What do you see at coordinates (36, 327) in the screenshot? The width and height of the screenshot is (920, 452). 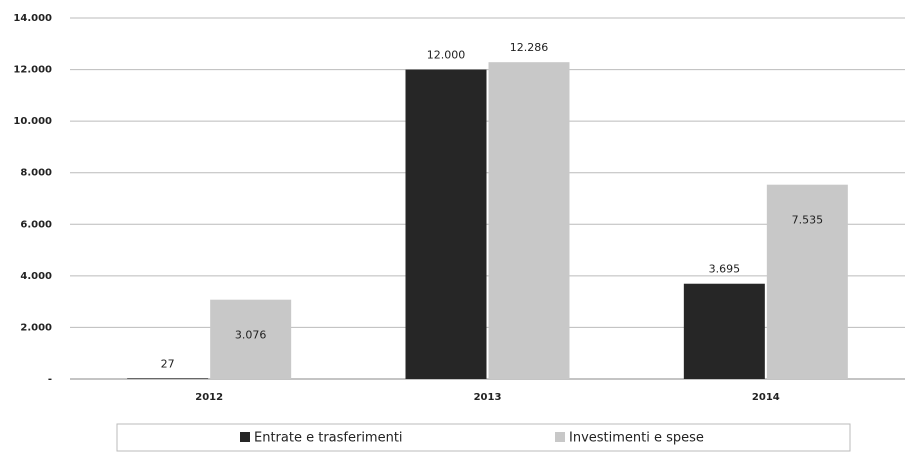 I see `y-tick-label: 2.000` at bounding box center [36, 327].